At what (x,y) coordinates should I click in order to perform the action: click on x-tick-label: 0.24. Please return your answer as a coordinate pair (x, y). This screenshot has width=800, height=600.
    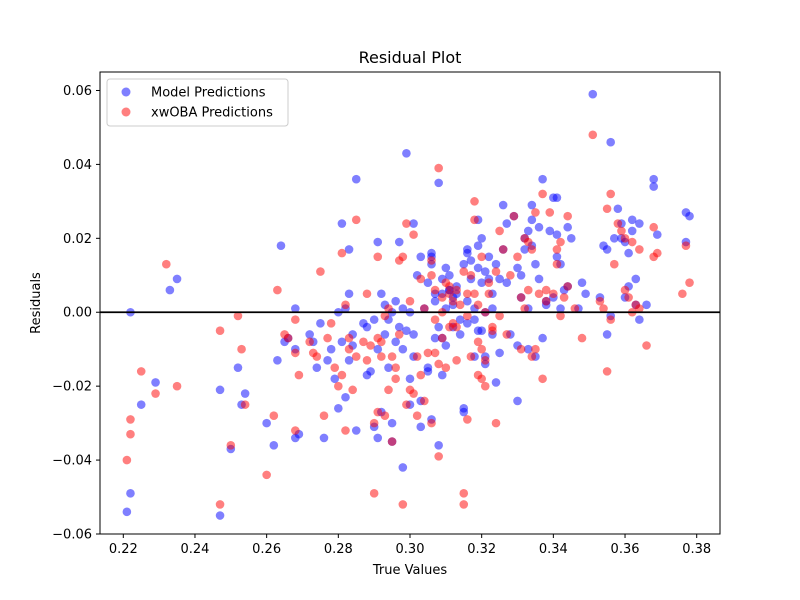
    Looking at the image, I should click on (194, 549).